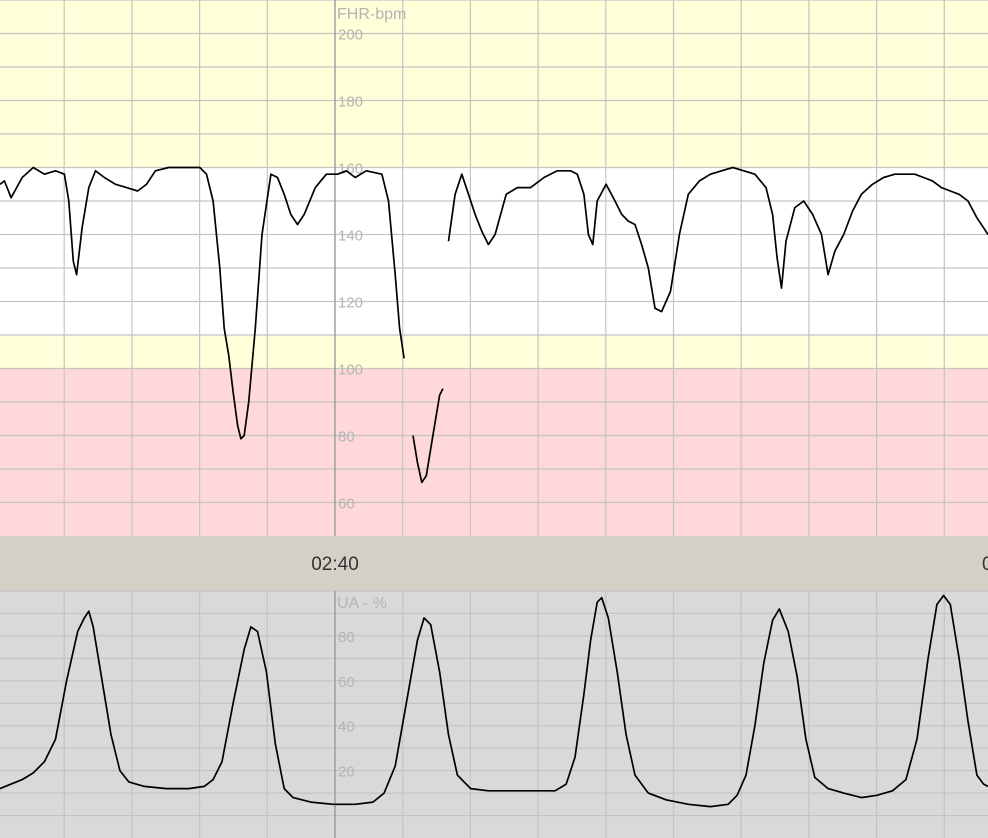  I want to click on ua-tick-80: 80, so click(346, 637).